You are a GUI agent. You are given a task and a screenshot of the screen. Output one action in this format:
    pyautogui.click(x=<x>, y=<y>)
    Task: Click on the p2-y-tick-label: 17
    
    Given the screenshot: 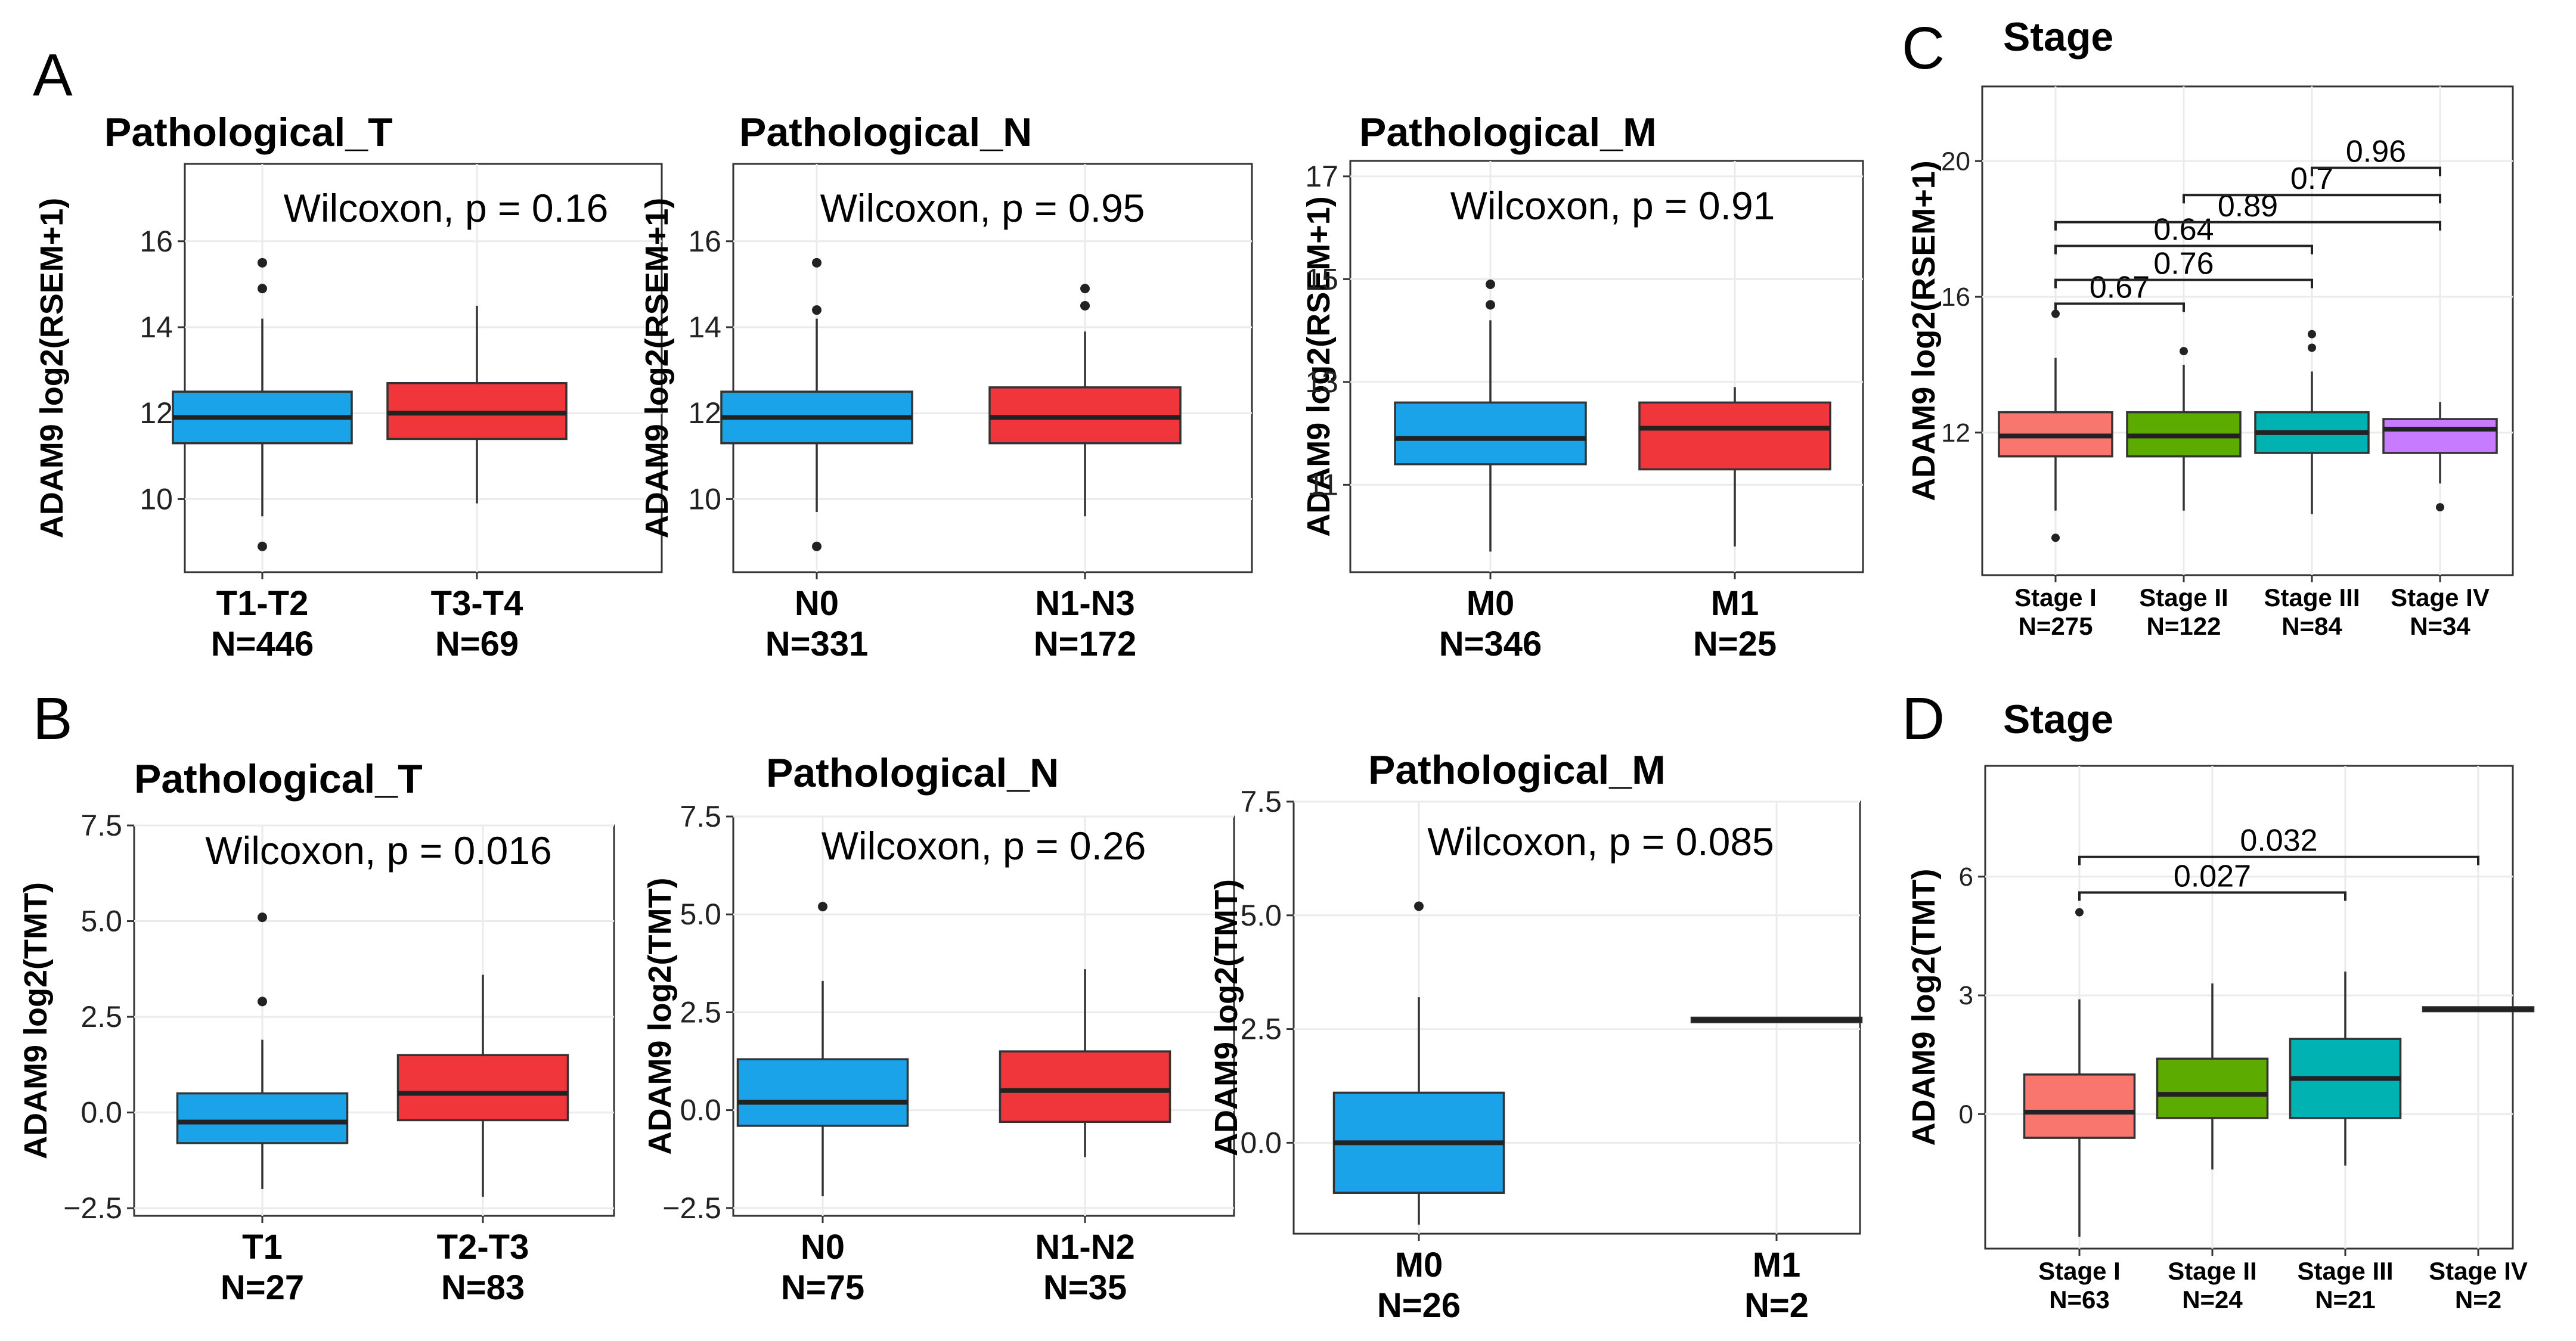 What is the action you would take?
    pyautogui.click(x=1321, y=176)
    